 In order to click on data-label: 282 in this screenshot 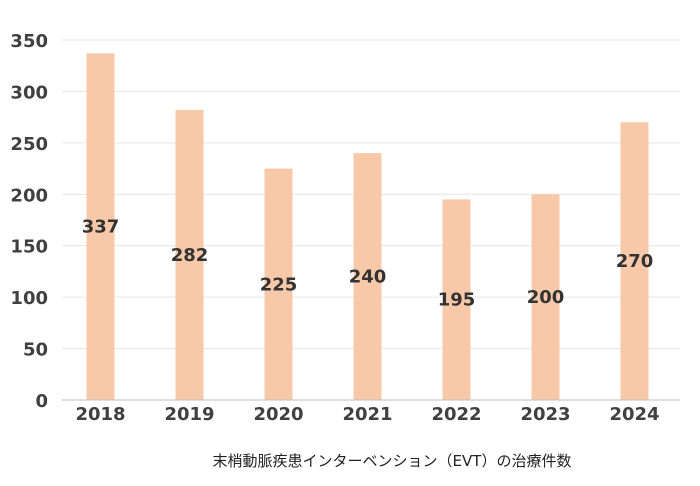, I will do `click(190, 255)`.